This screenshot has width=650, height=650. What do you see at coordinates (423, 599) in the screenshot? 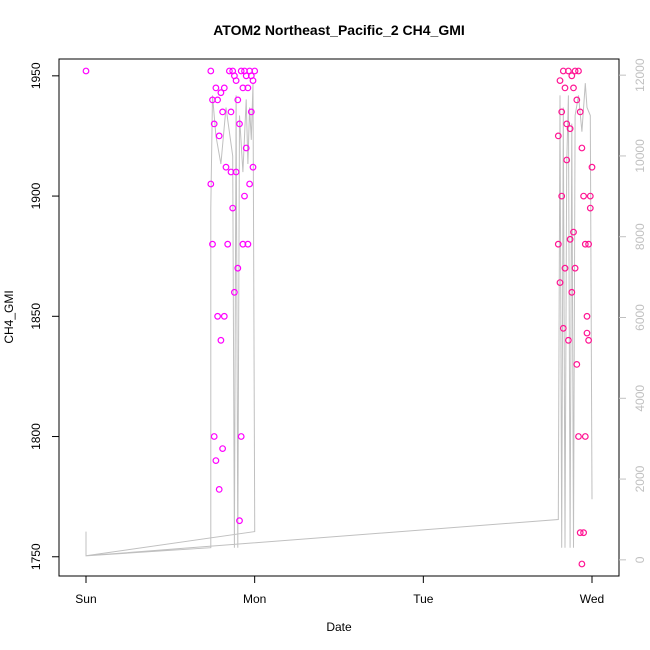
I see `x-tick-label-2: Tue` at bounding box center [423, 599].